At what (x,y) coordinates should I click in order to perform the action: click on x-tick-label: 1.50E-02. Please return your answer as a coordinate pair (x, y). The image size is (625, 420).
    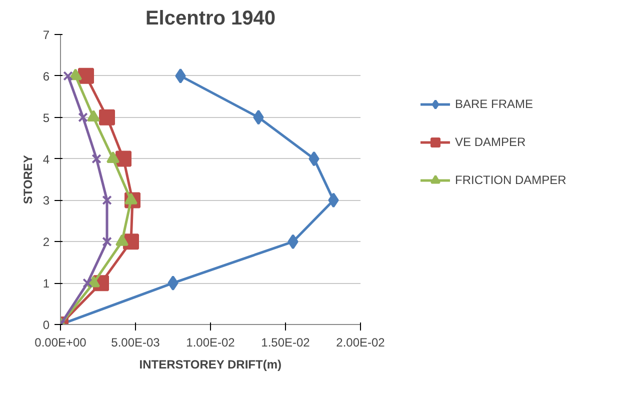
    Looking at the image, I should click on (285, 343).